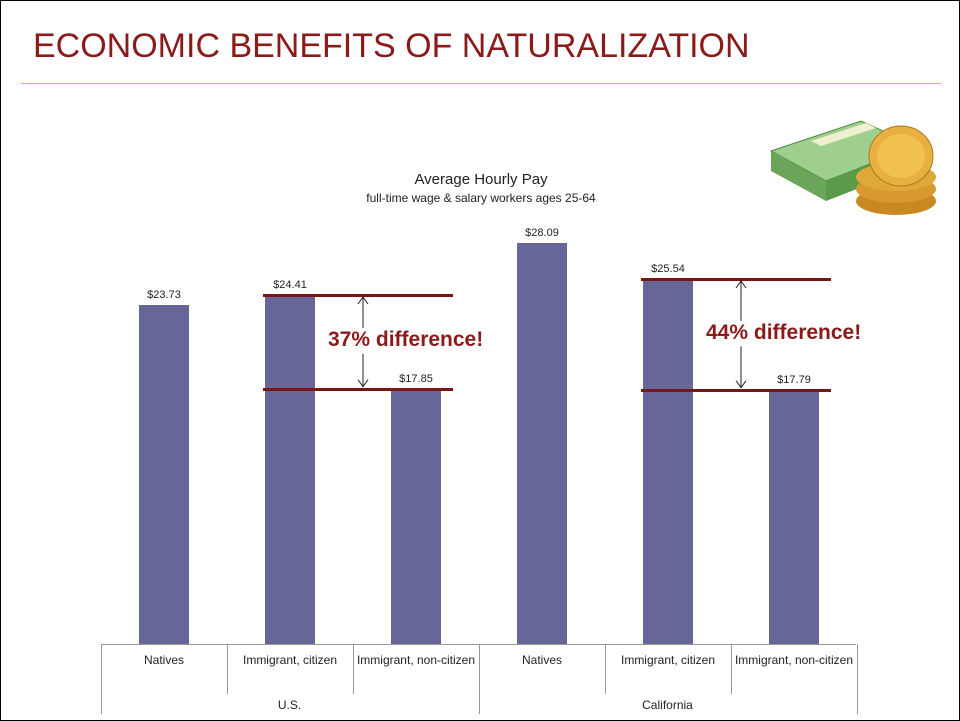 This screenshot has height=721, width=960. What do you see at coordinates (542, 232) in the screenshot?
I see `value-label: $28.09` at bounding box center [542, 232].